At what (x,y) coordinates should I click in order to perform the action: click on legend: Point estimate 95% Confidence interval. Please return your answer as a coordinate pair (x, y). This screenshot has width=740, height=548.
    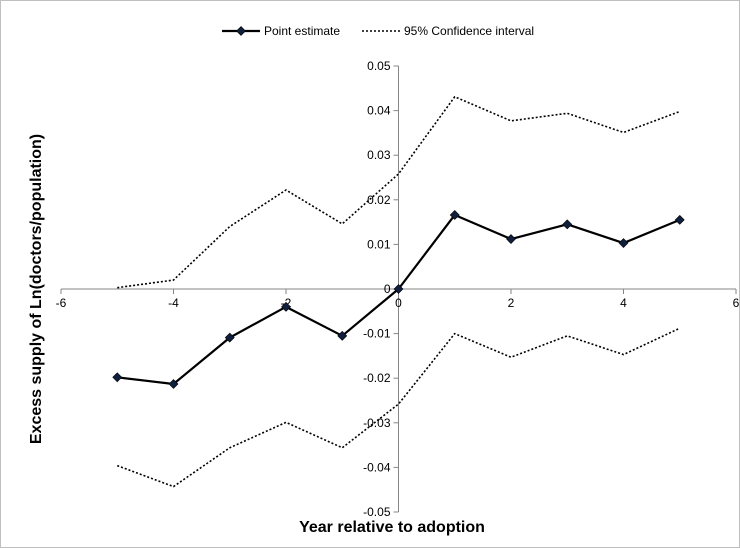
    Looking at the image, I should click on (378, 31).